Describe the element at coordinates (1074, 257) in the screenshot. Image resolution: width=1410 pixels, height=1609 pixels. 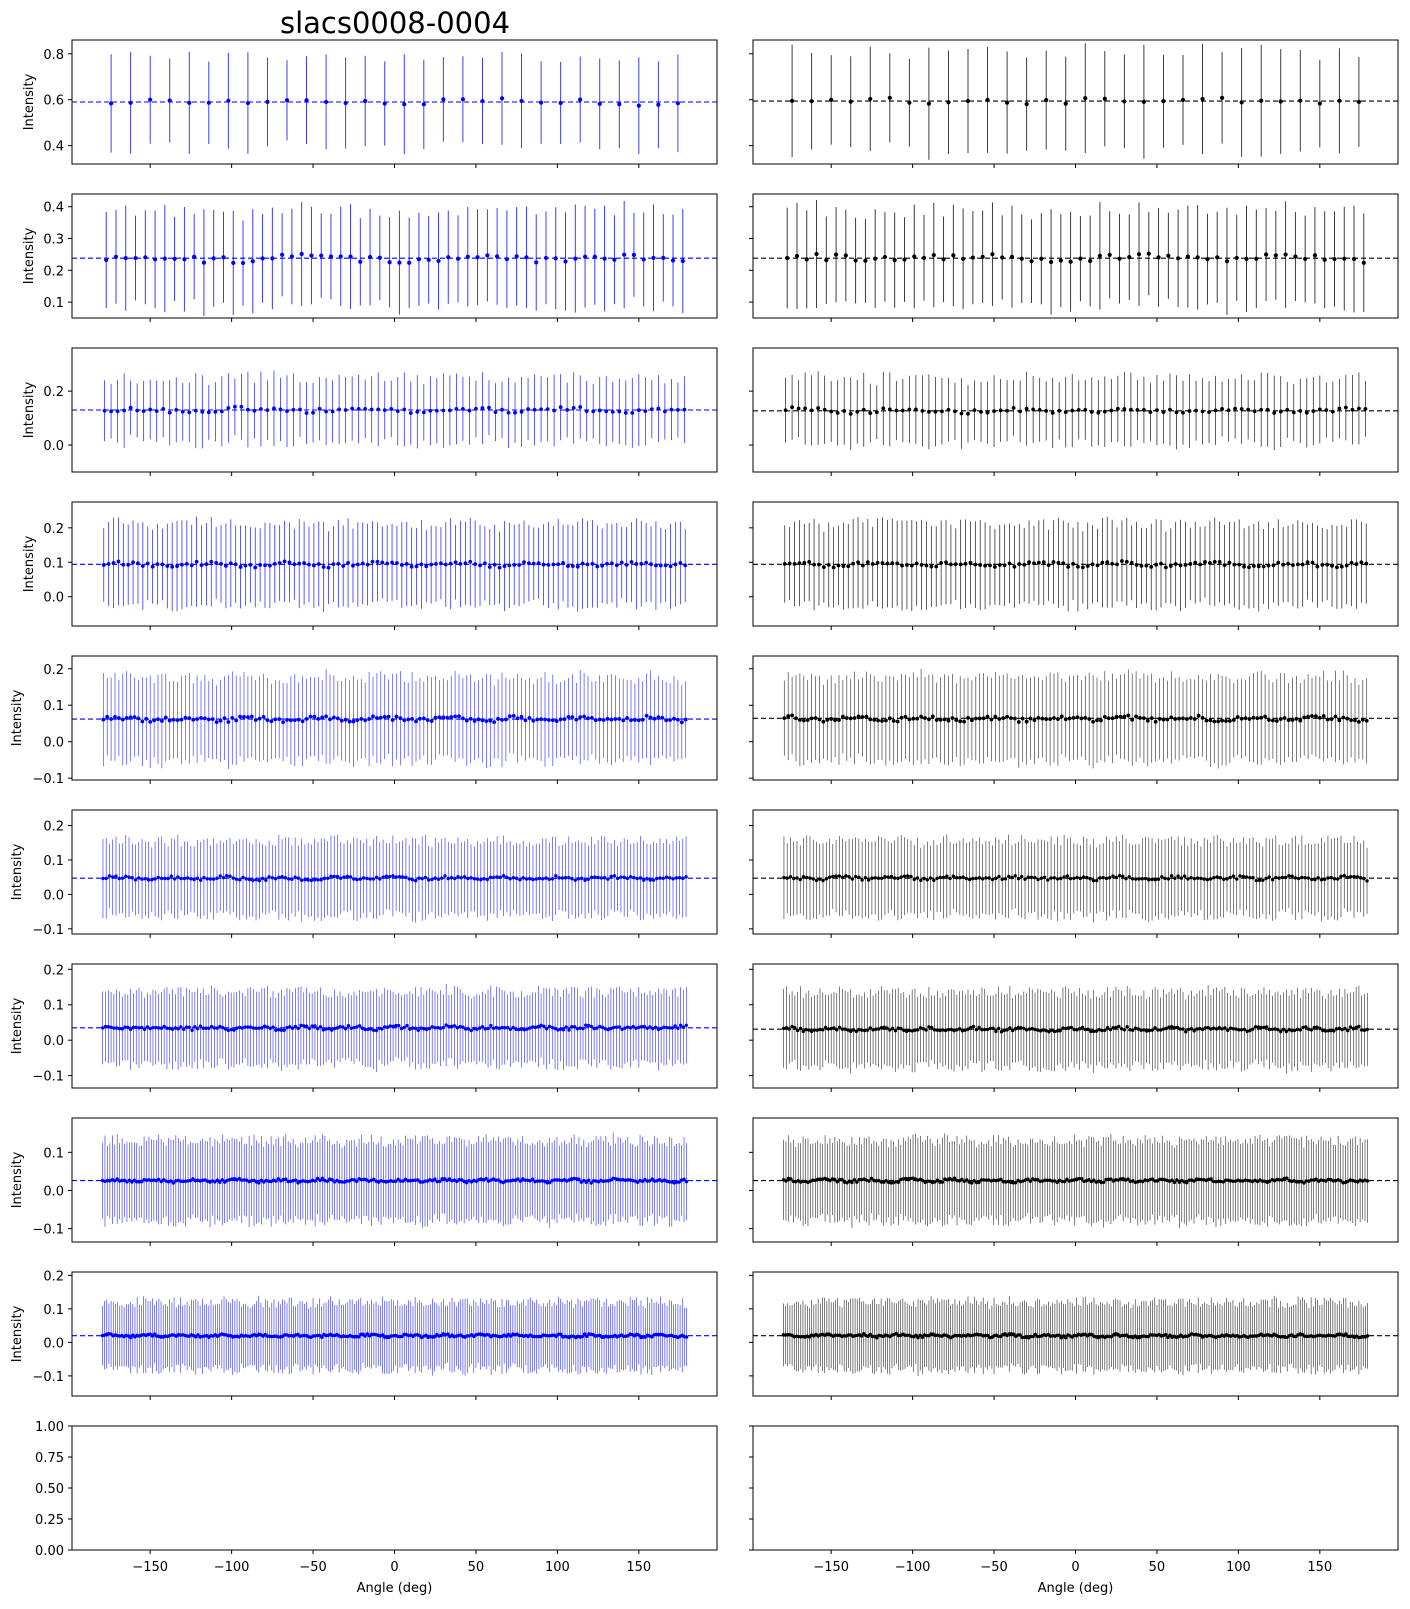
I see `subplot-r2-c2` at that location.